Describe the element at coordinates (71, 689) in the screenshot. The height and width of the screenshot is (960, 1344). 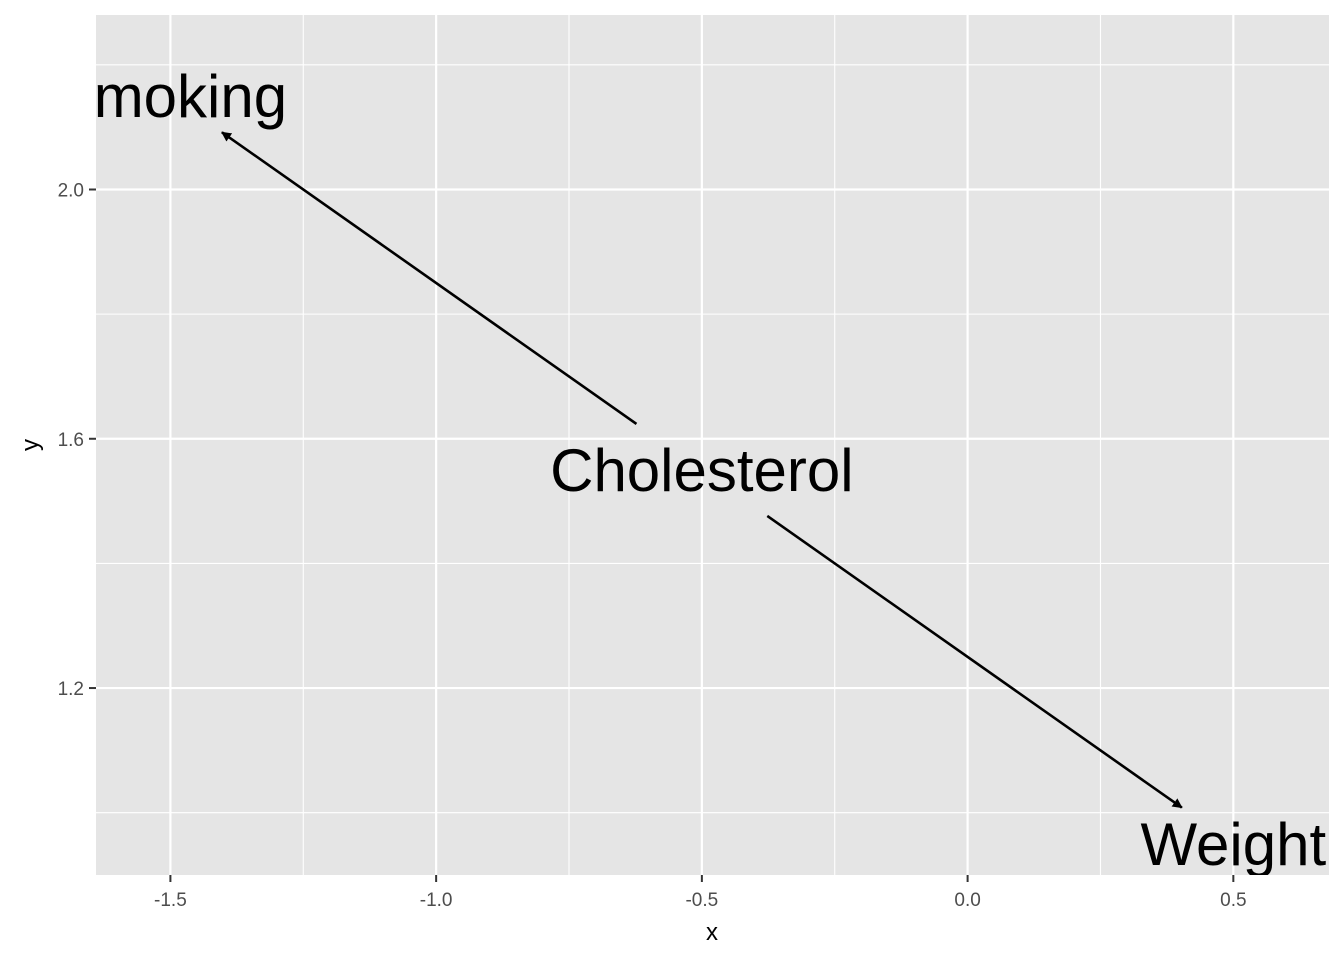
I see `y-tick-label: 1.2` at that location.